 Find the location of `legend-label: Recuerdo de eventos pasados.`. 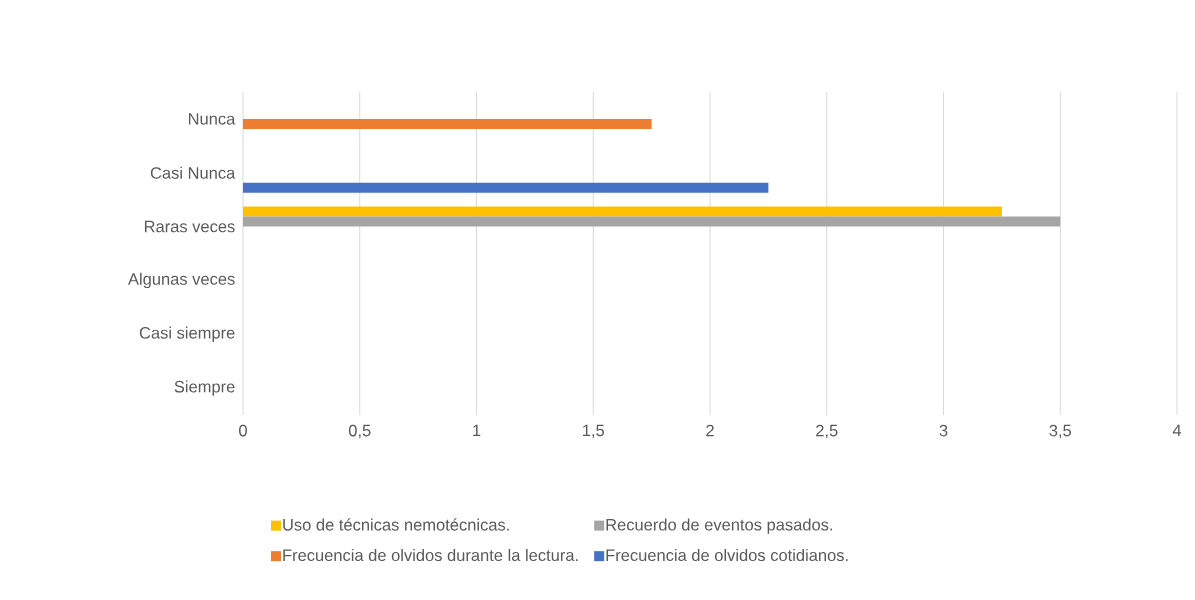

legend-label: Recuerdo de eventos pasados. is located at coordinates (719, 526).